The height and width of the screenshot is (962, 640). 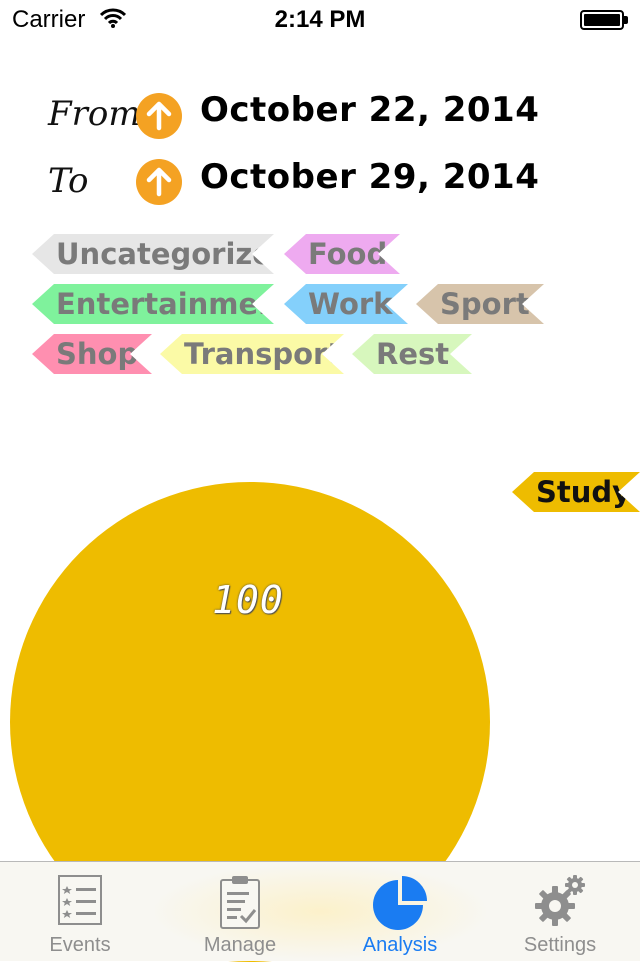 What do you see at coordinates (80, 945) in the screenshot?
I see `tab-events-label: Events` at bounding box center [80, 945].